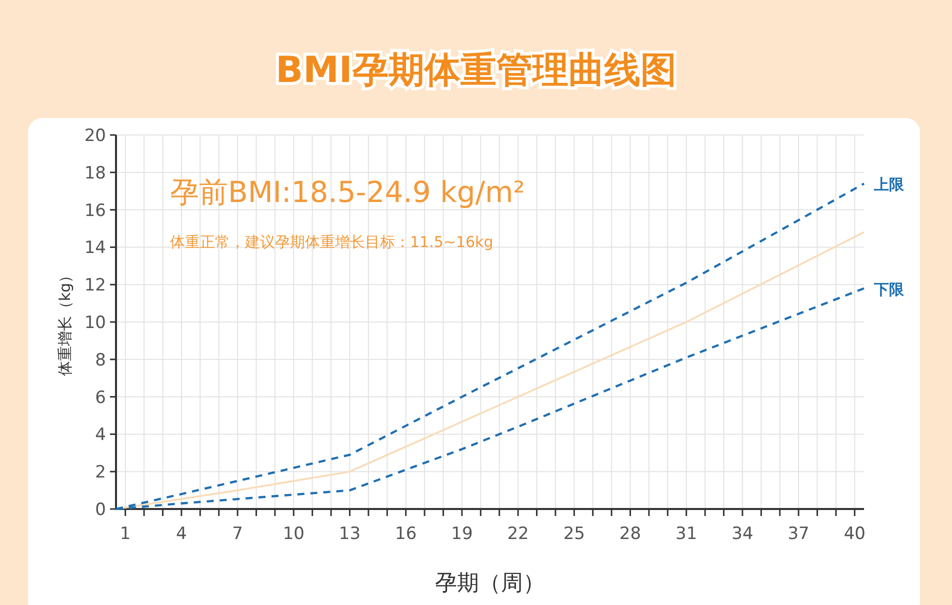  Describe the element at coordinates (95, 248) in the screenshot. I see `y-tick-label: 14` at that location.